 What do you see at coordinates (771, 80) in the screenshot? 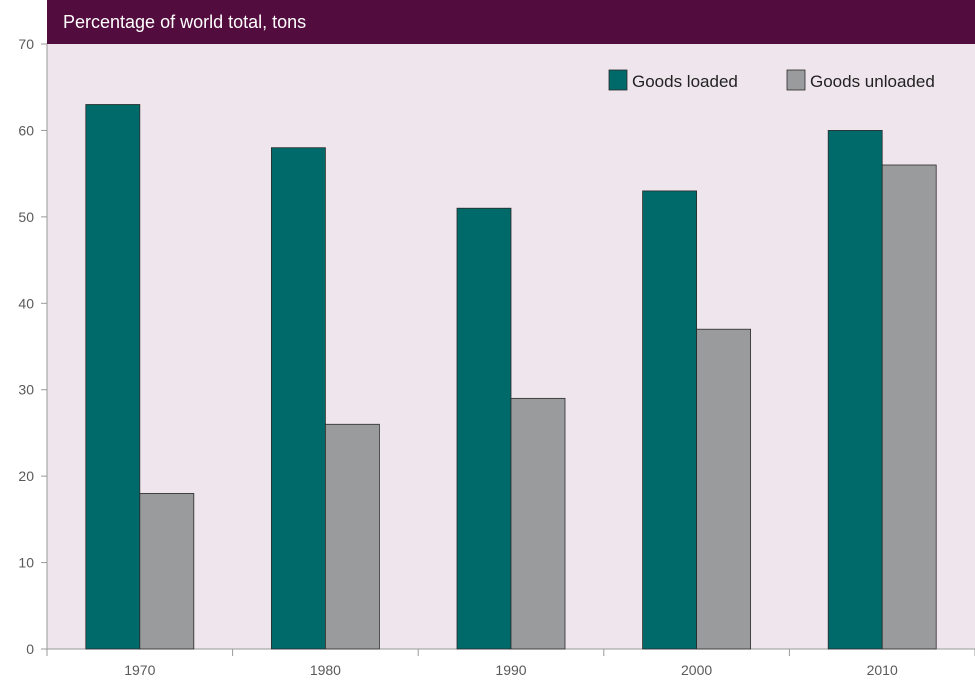
I see `legend: Goods loaded Goods unloaded` at bounding box center [771, 80].